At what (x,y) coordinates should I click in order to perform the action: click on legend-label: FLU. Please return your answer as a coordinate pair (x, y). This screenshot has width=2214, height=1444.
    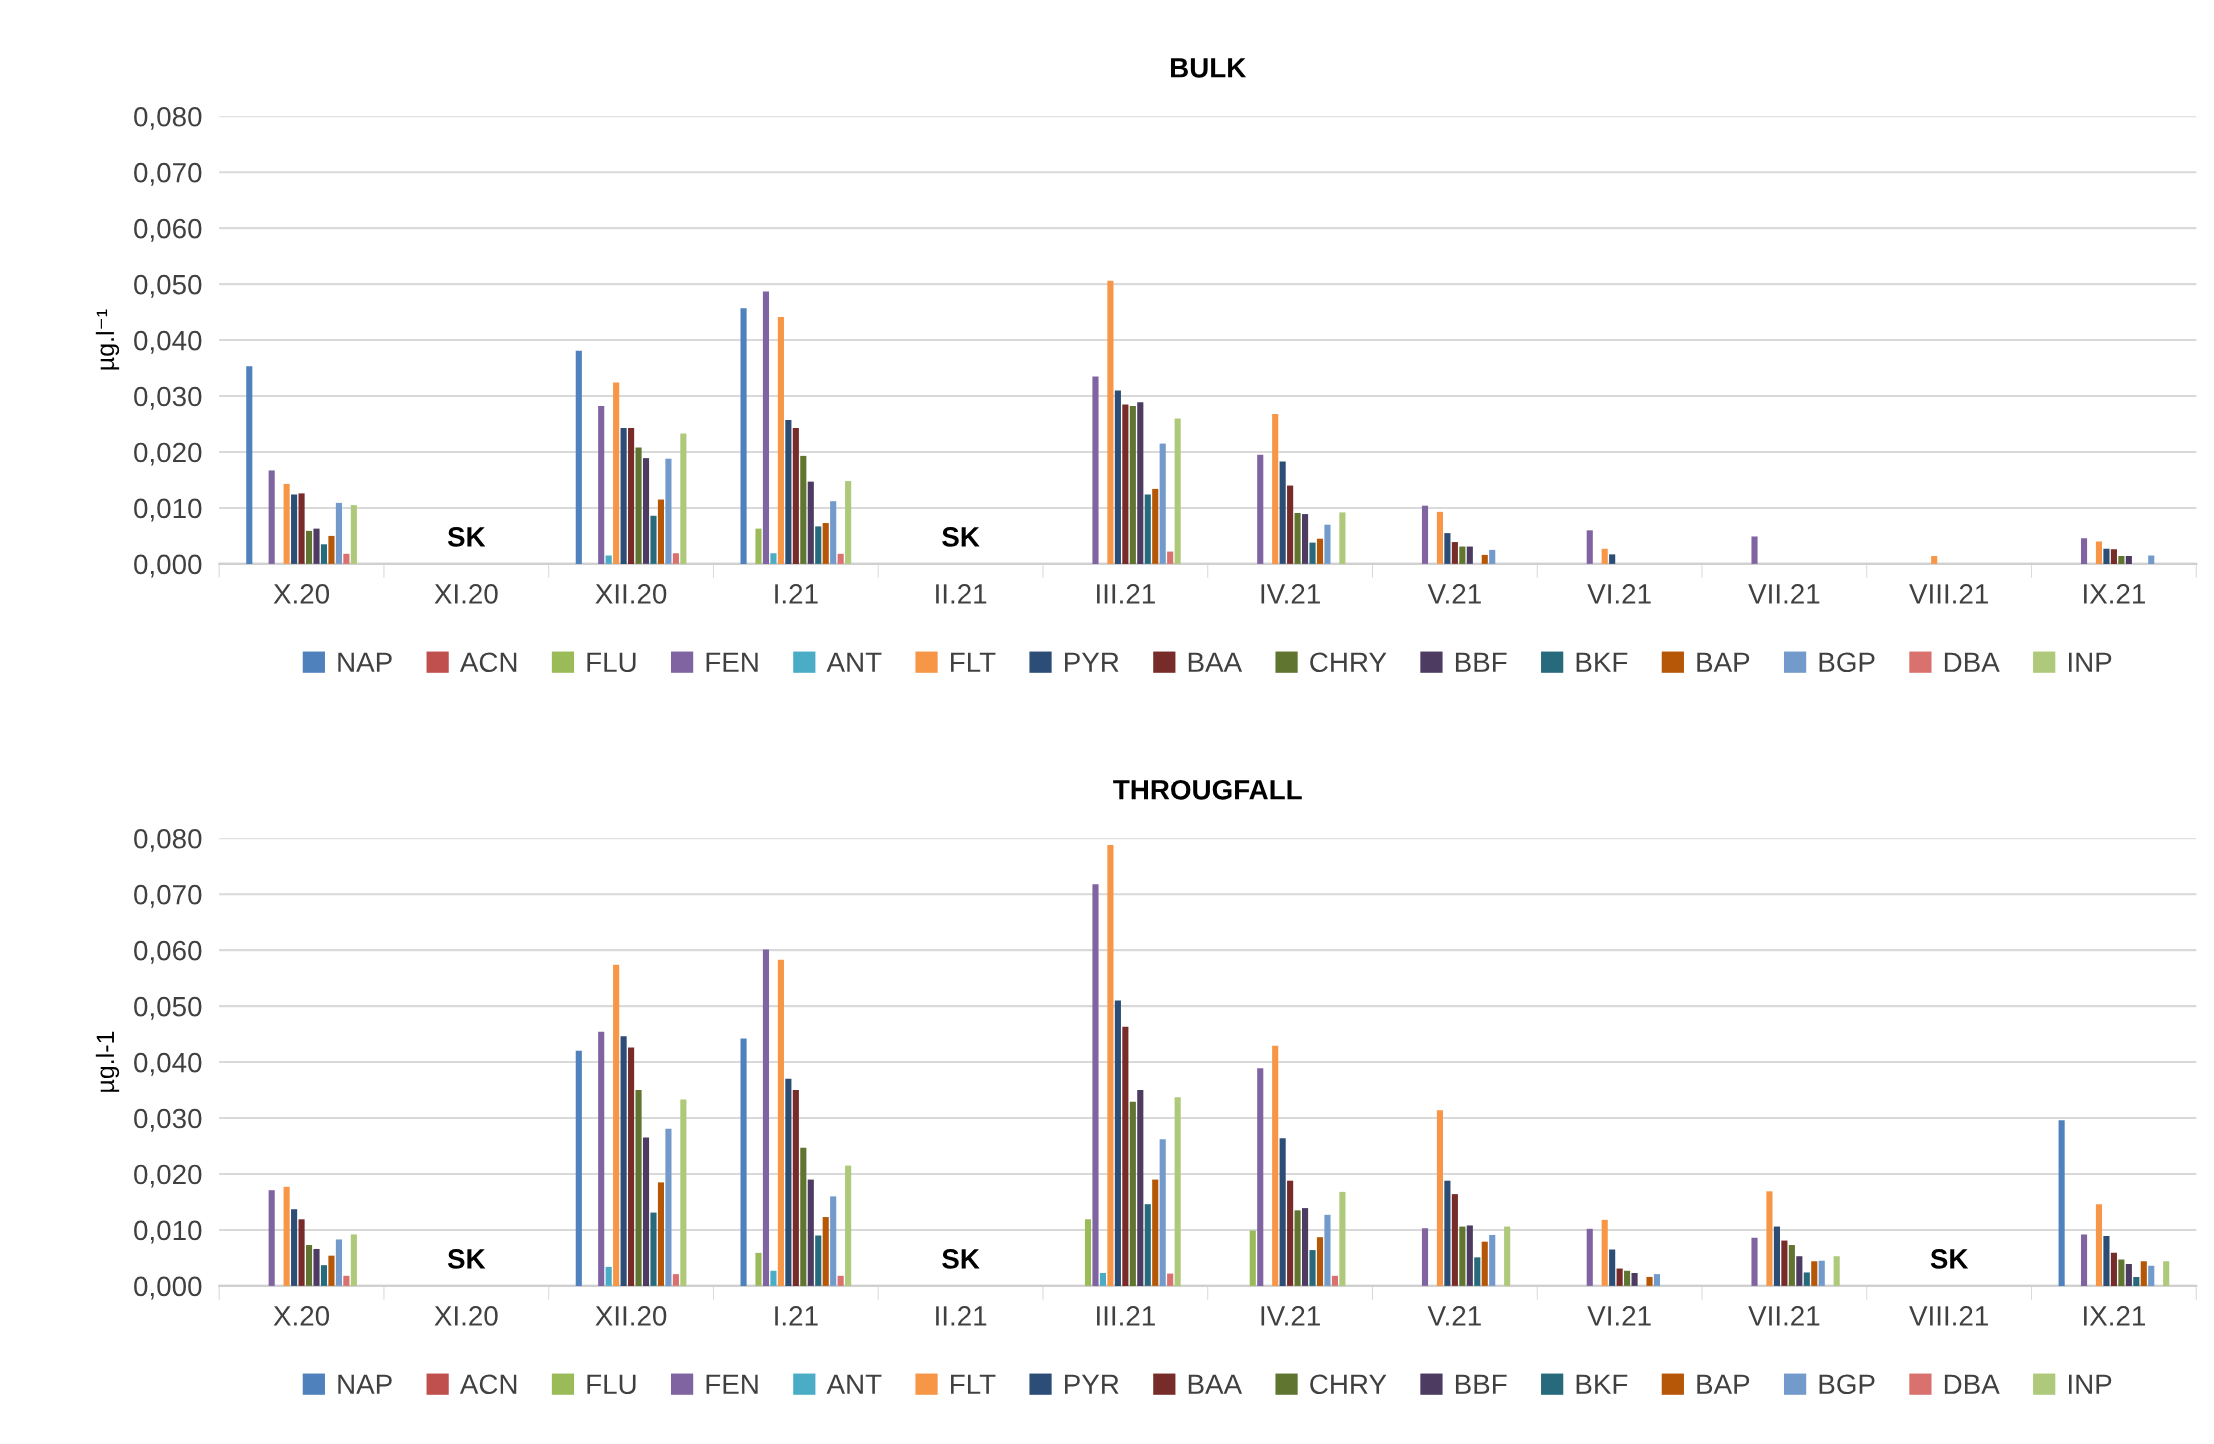
    Looking at the image, I should click on (611, 662).